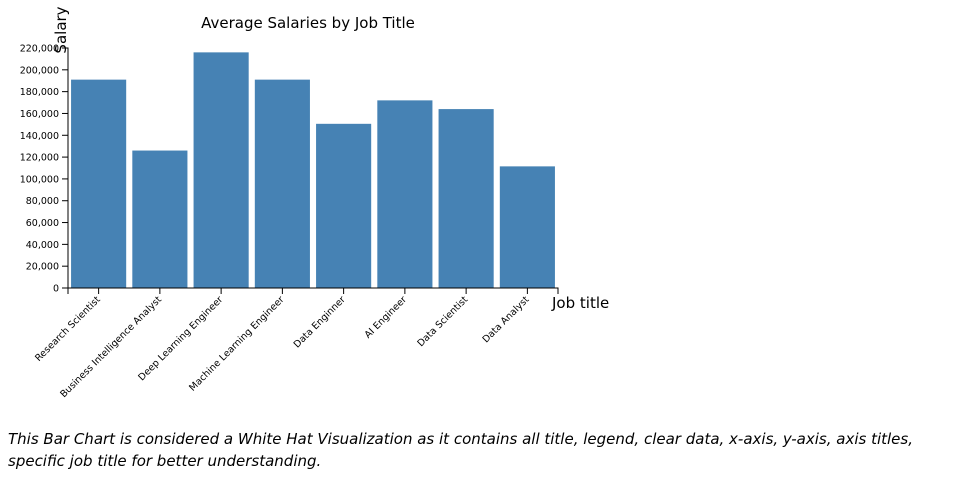 This screenshot has width=960, height=500. Describe the element at coordinates (39, 70) in the screenshot. I see `y-tick-label: 200,000` at that location.